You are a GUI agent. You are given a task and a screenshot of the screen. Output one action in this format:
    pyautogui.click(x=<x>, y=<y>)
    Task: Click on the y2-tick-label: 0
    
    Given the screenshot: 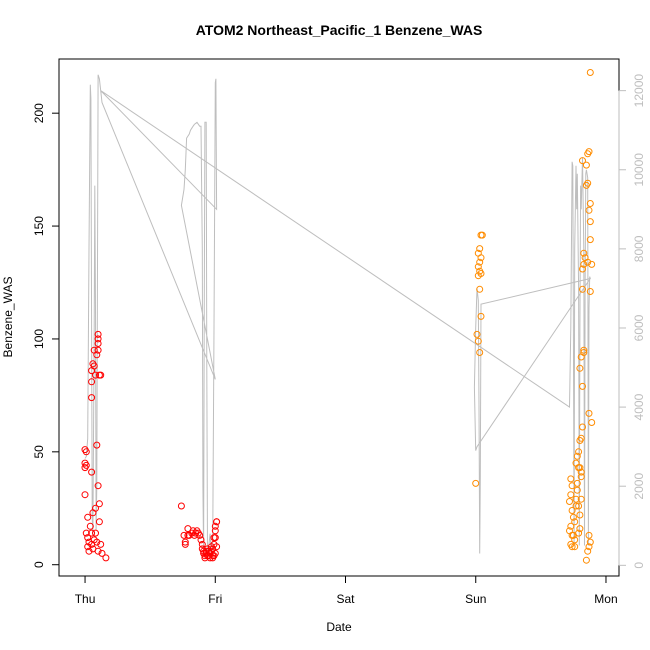 What is the action you would take?
    pyautogui.click(x=639, y=565)
    